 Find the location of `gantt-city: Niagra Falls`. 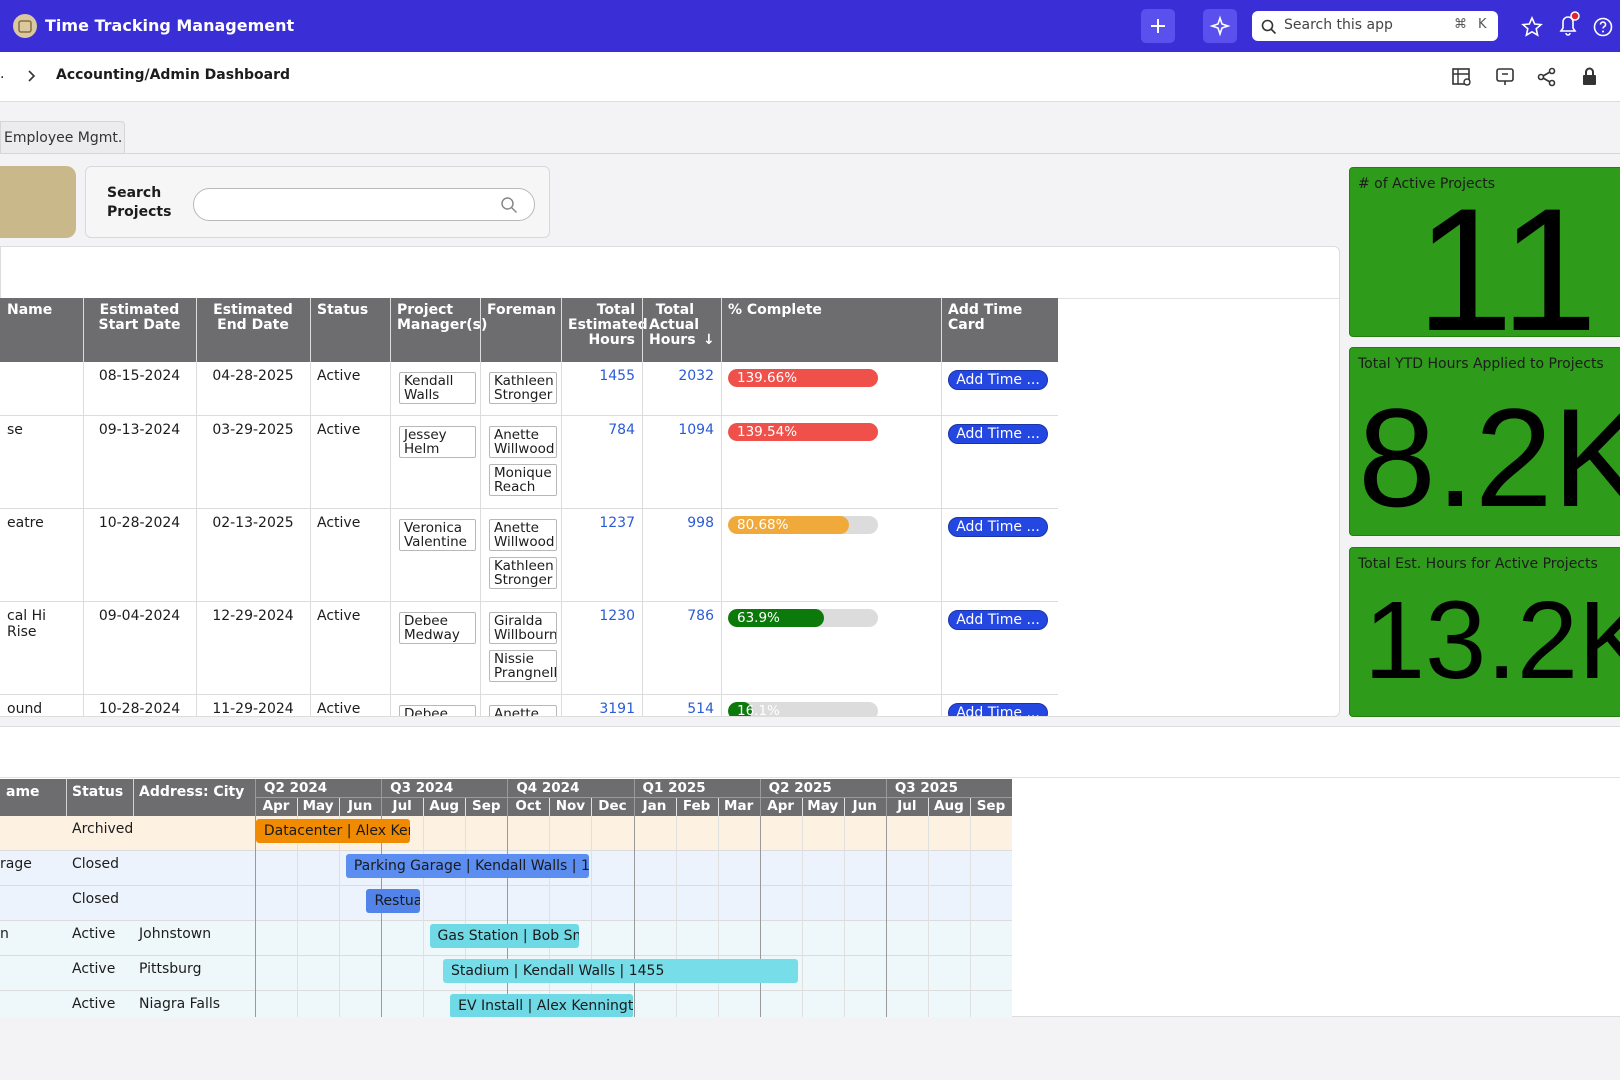

gantt-city: Niagra Falls is located at coordinates (180, 1004).